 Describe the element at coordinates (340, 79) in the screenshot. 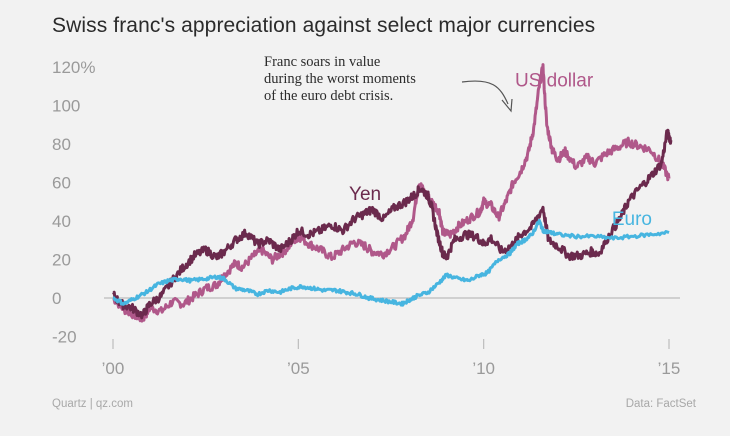

I see `annotation-line-2: during the worst moments` at that location.